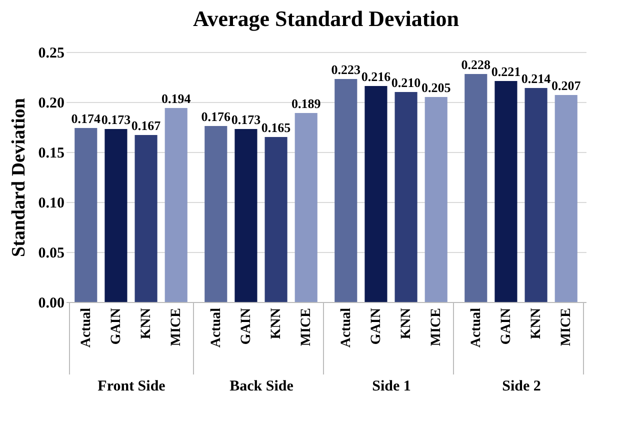 Image resolution: width=636 pixels, height=447 pixels. Describe the element at coordinates (476, 64) in the screenshot. I see `data-label: 0.228` at that location.